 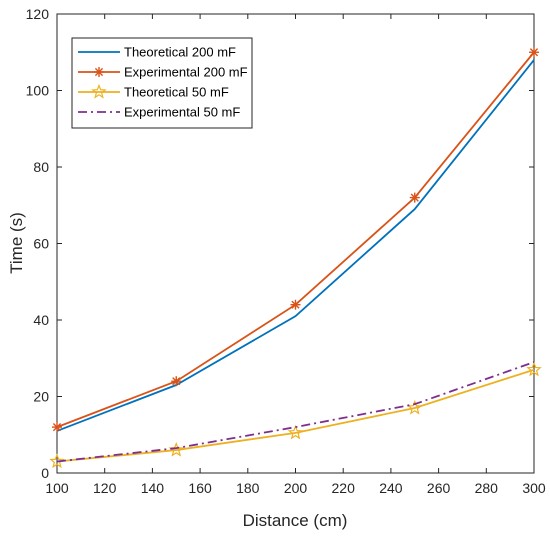 I want to click on x-tick-label: 180, so click(x=248, y=488).